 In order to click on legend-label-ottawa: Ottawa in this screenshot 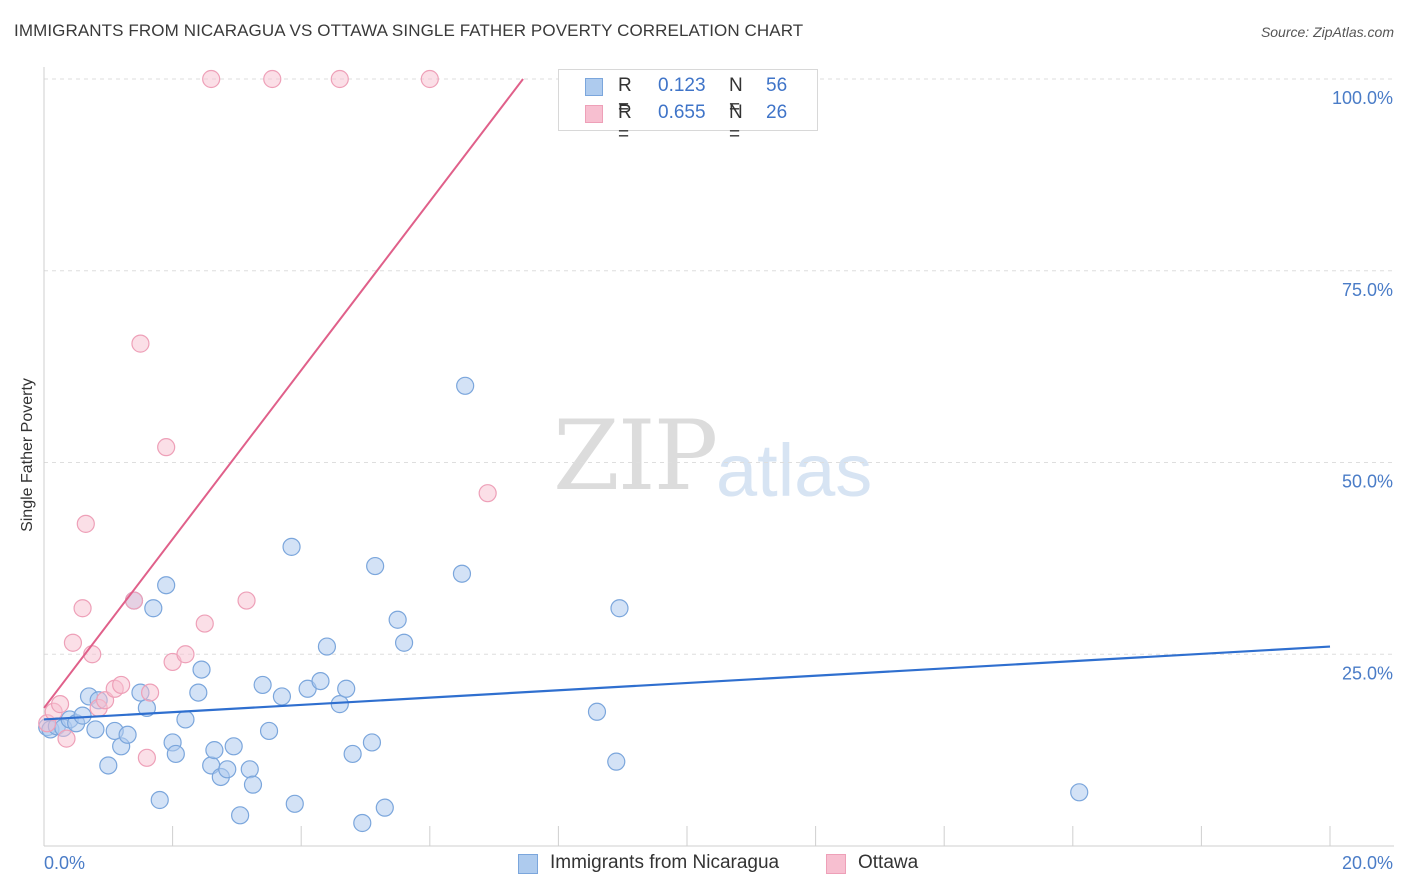, I will do `click(888, 862)`.